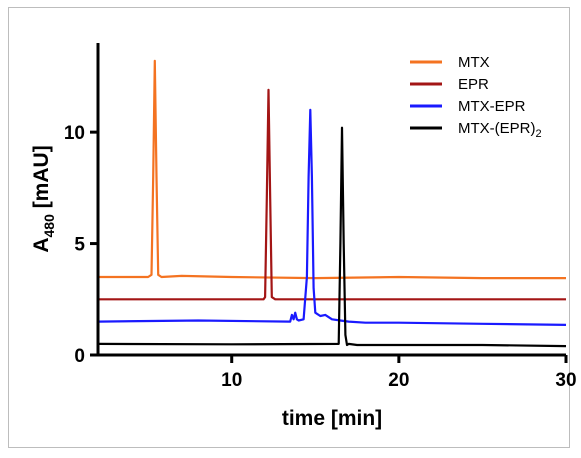 This screenshot has height=458, width=581. I want to click on x-tick-label-1: 20, so click(398, 380).